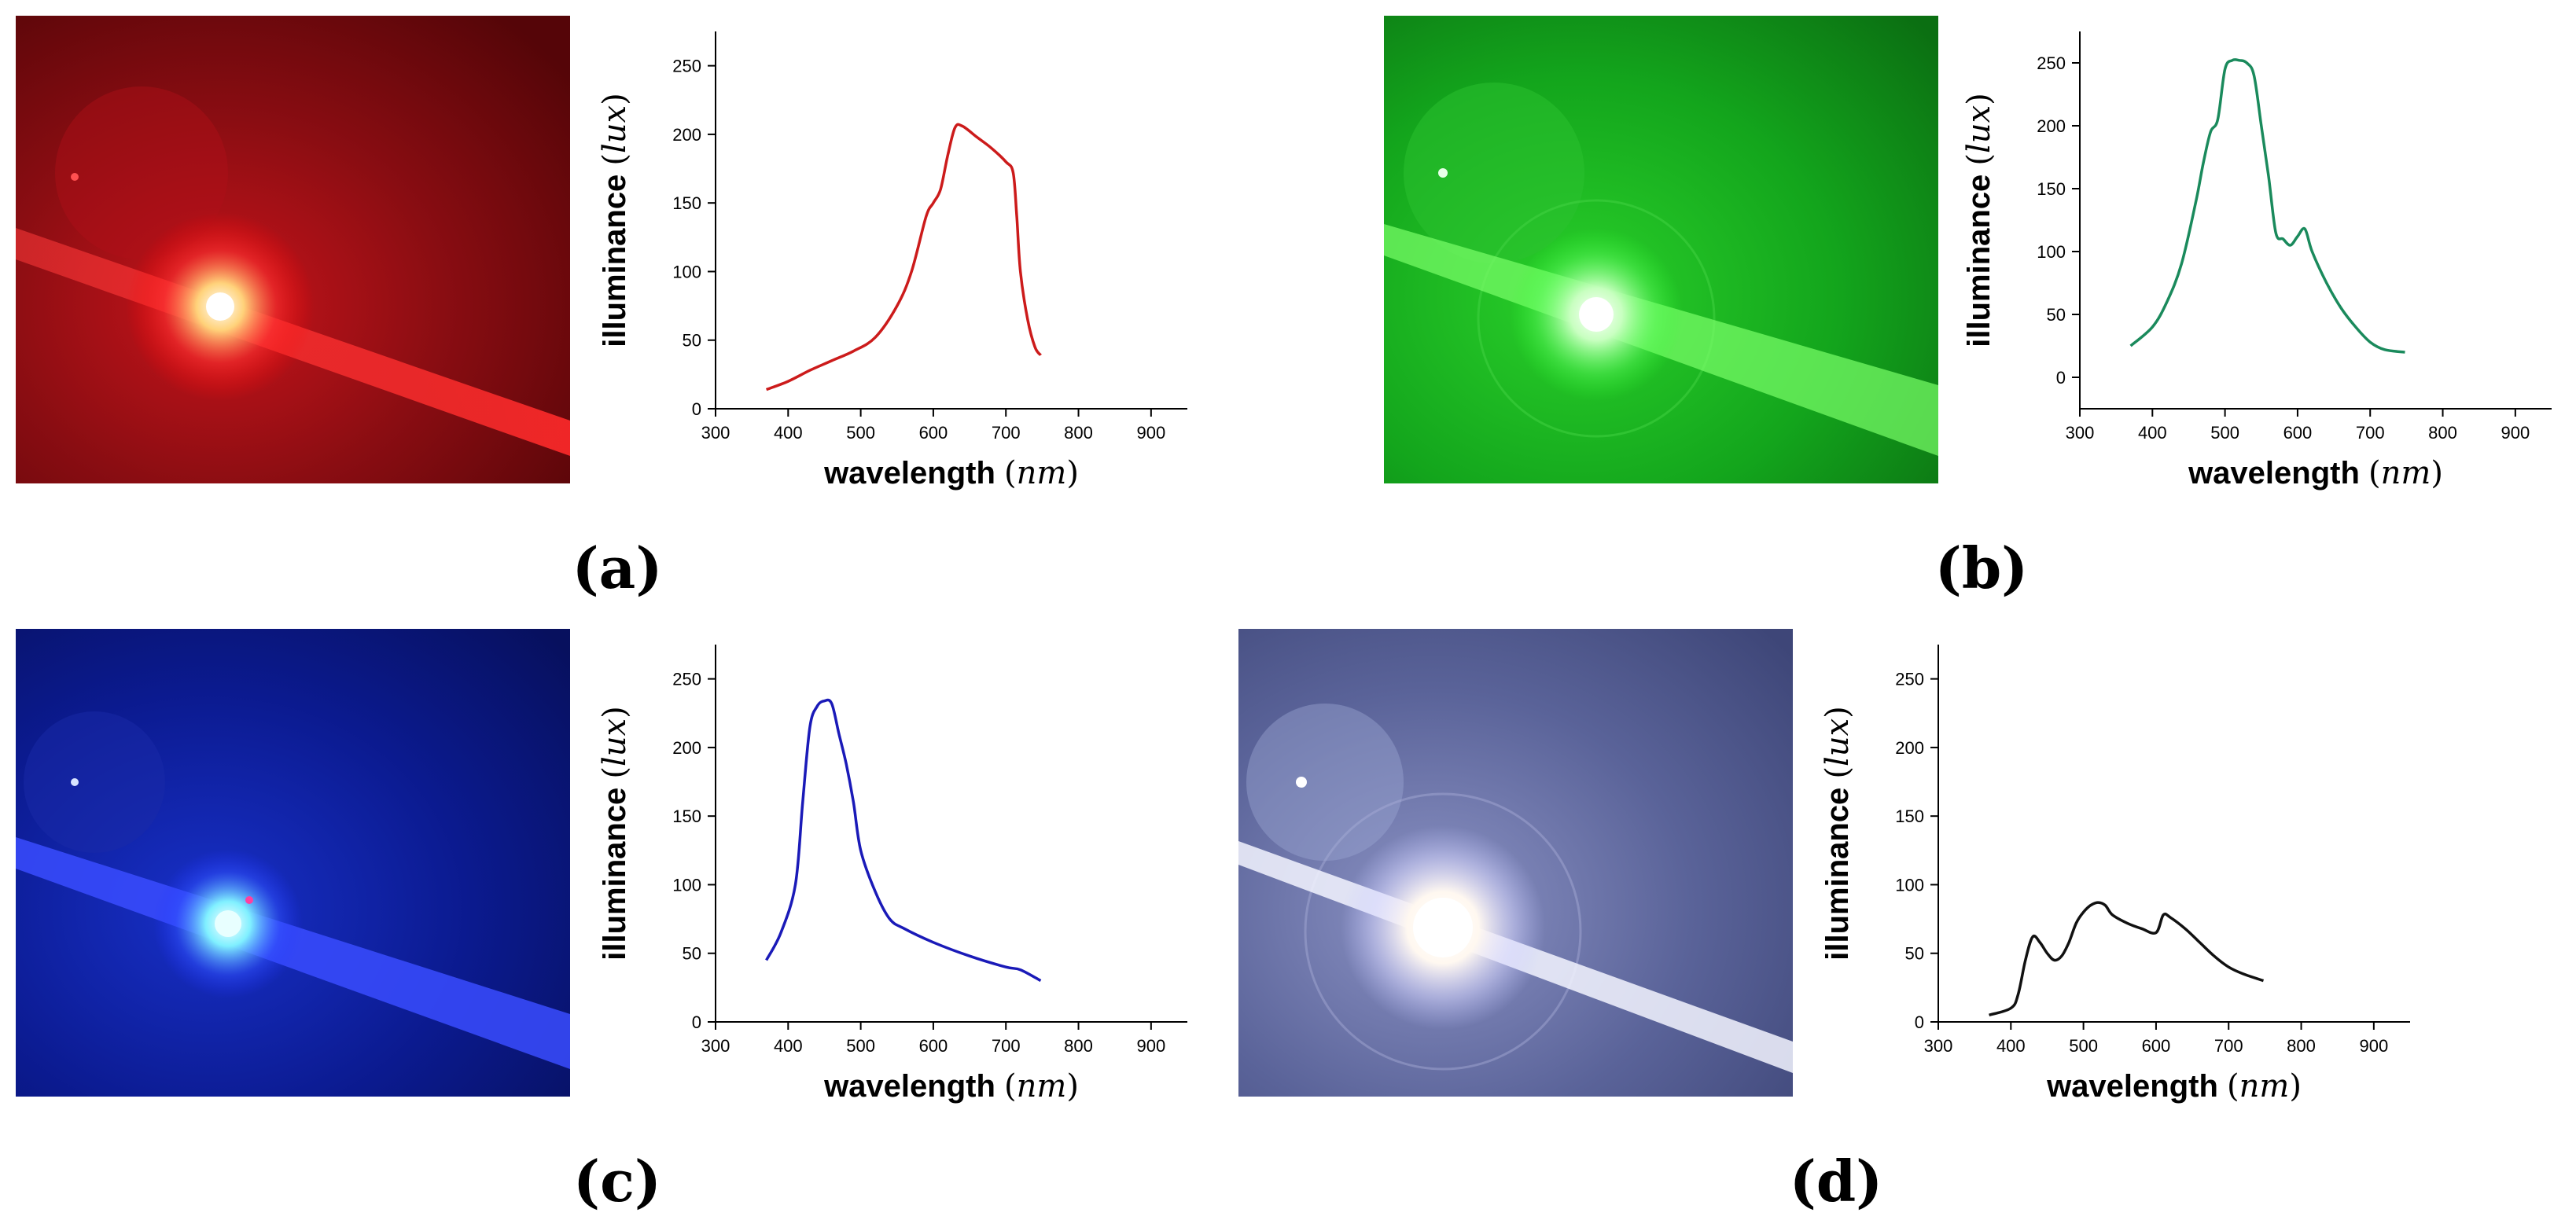  Describe the element at coordinates (1515, 863) in the screenshot. I see `laser-photo-white` at that location.